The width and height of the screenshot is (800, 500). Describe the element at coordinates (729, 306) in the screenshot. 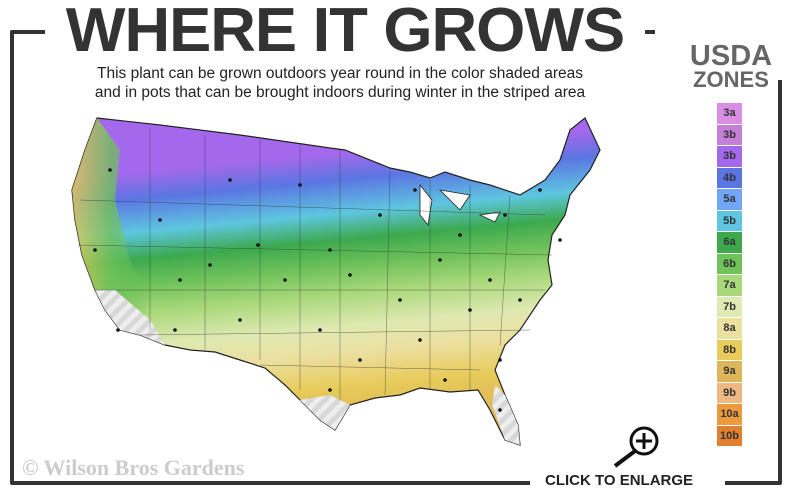

I see `zone-swatch-7b: 7b` at that location.